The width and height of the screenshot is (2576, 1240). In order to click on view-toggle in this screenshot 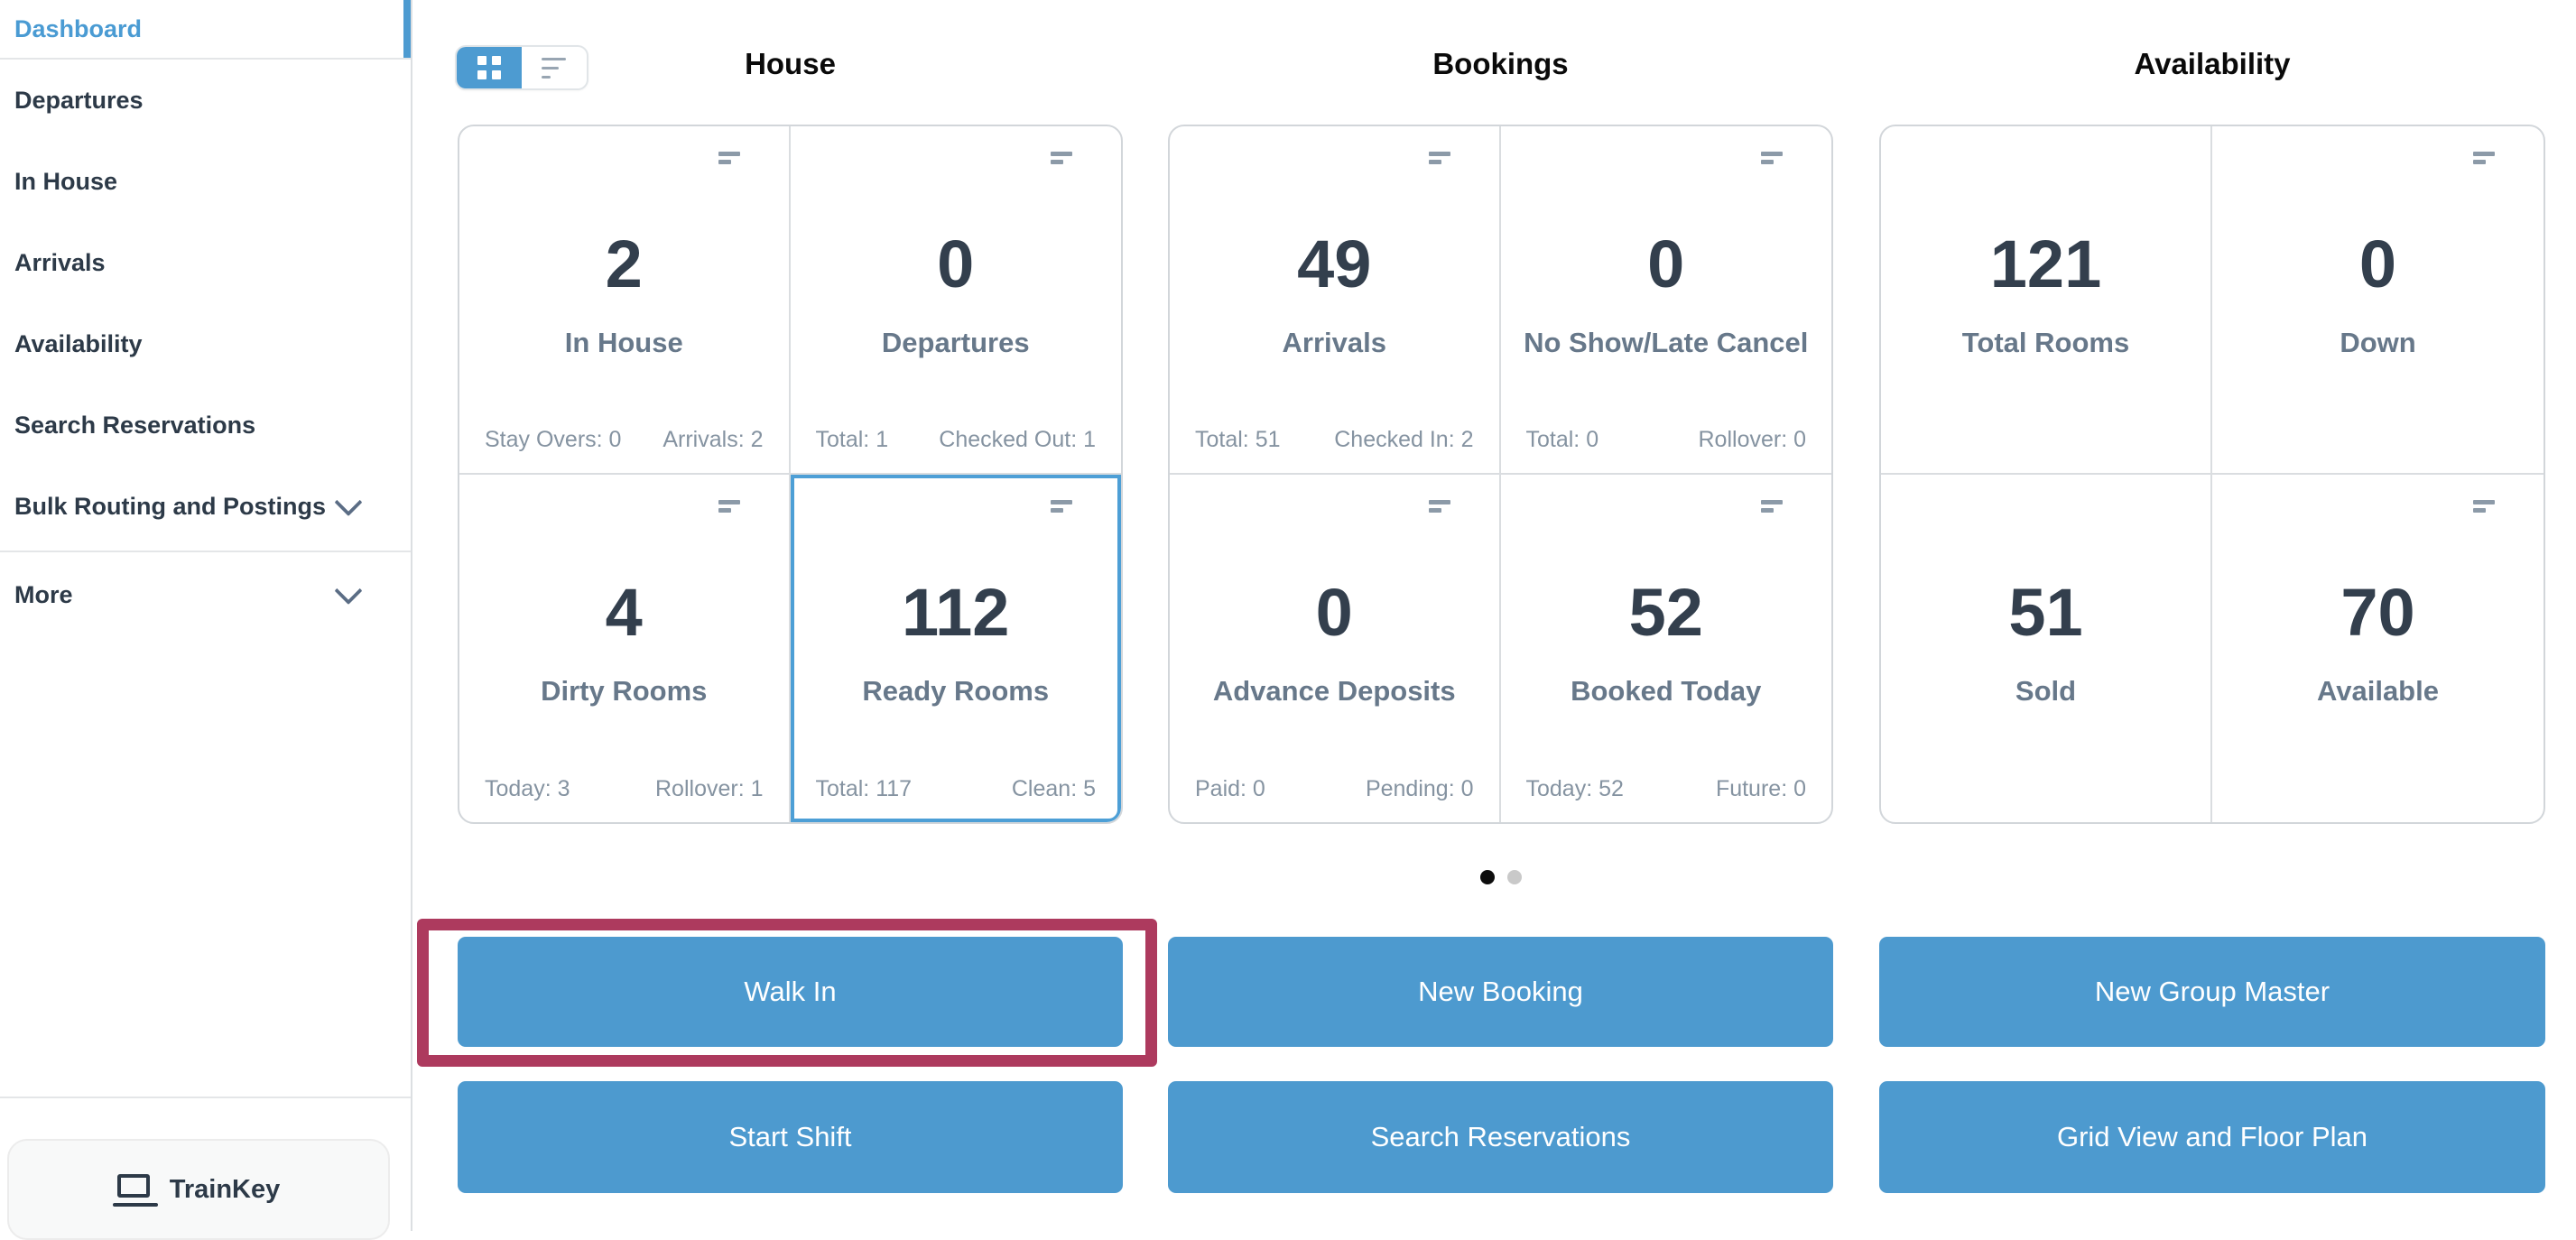, I will do `click(521, 67)`.